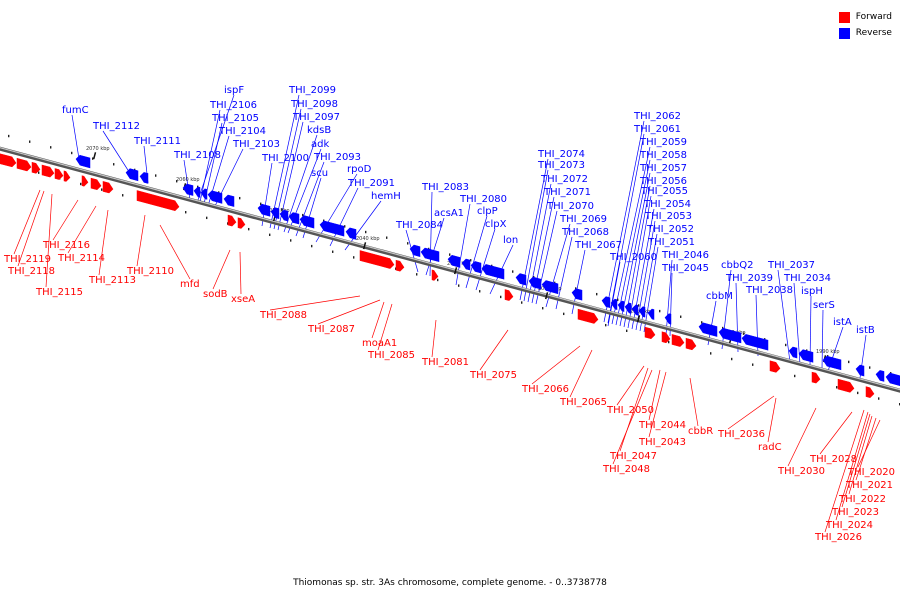  I want to click on reverse-gene-label: THI_2097, so click(316, 117).